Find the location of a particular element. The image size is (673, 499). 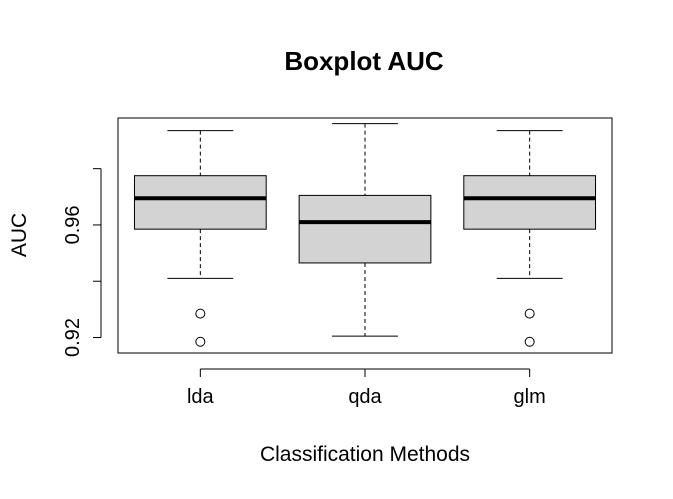

x-axis-label: Classification Methods is located at coordinates (365, 454).